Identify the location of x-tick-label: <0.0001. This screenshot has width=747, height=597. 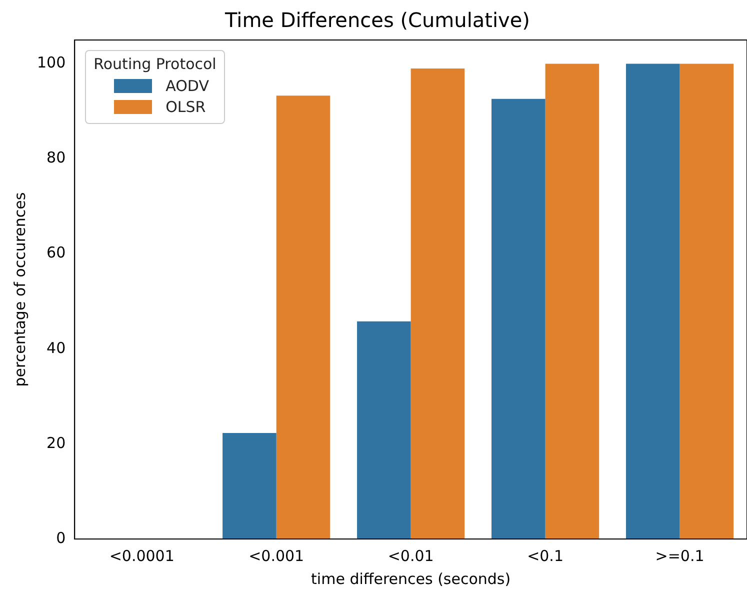
(141, 555).